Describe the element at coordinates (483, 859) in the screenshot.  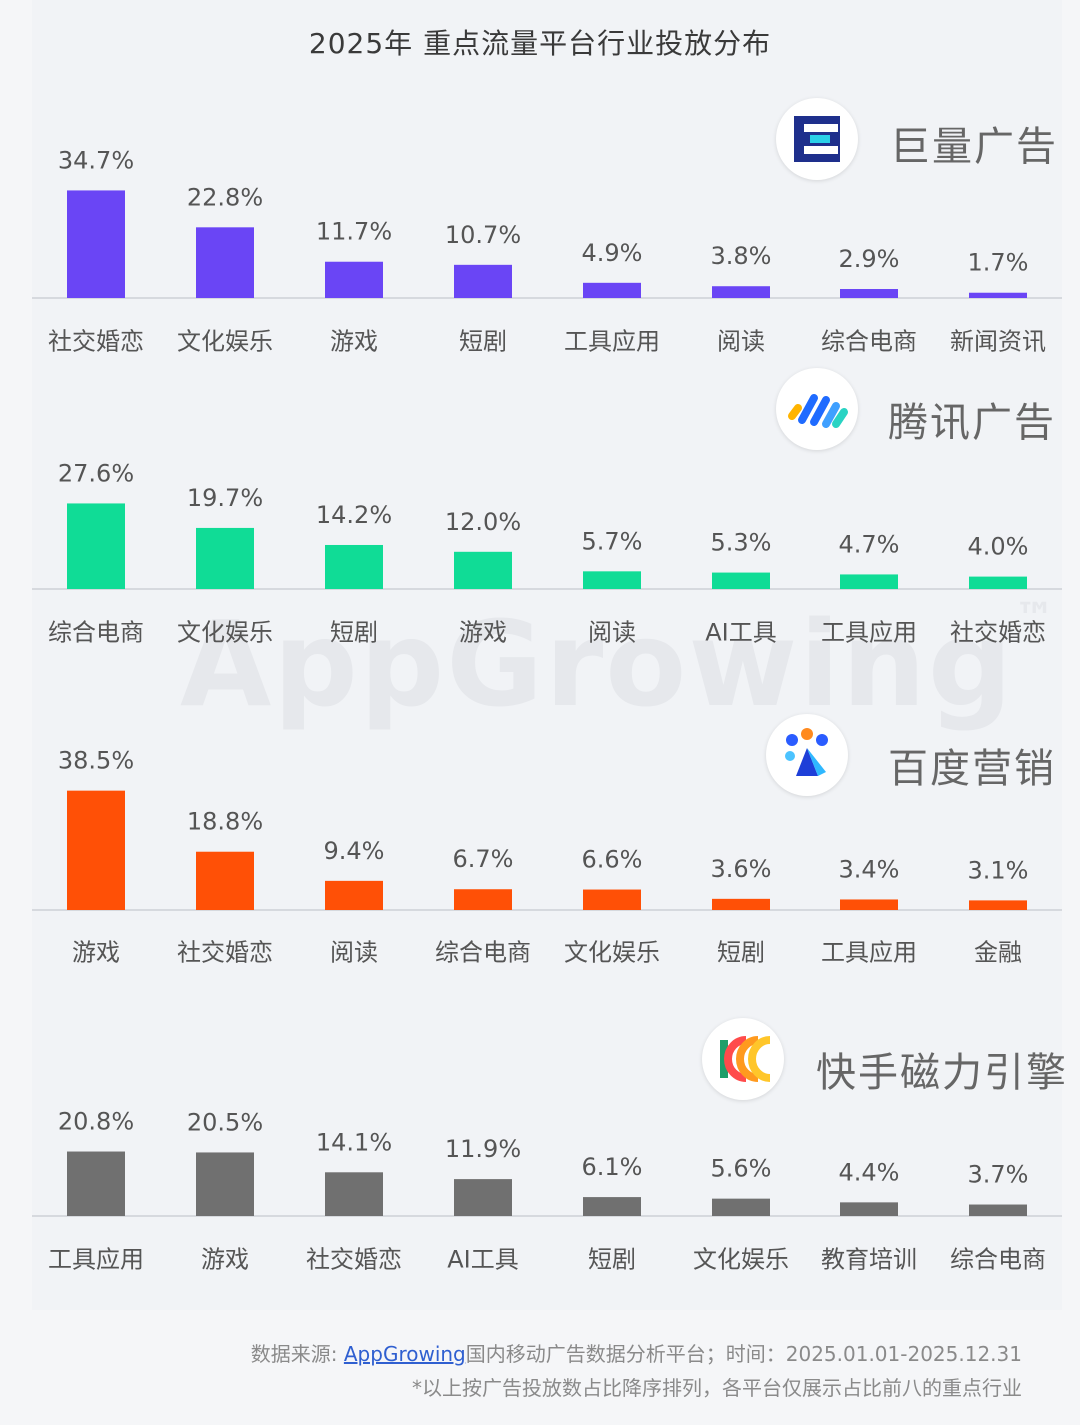
I see `bar-value-label: 6.7%` at that location.